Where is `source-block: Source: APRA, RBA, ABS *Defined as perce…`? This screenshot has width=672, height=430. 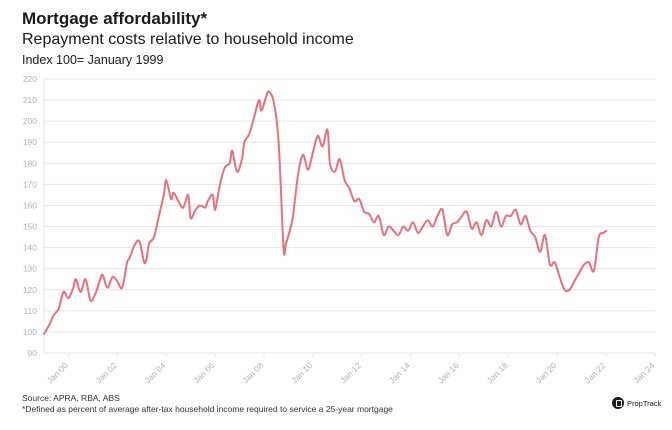
source-block: Source: APRA, RBA, ABS *Defined as perce… is located at coordinates (207, 404).